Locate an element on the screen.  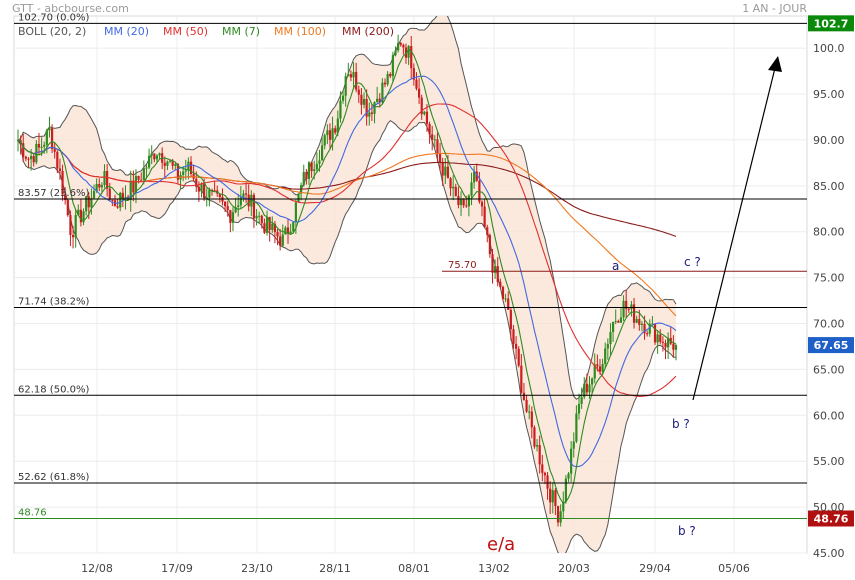
annotation-label: c ? is located at coordinates (692, 262).